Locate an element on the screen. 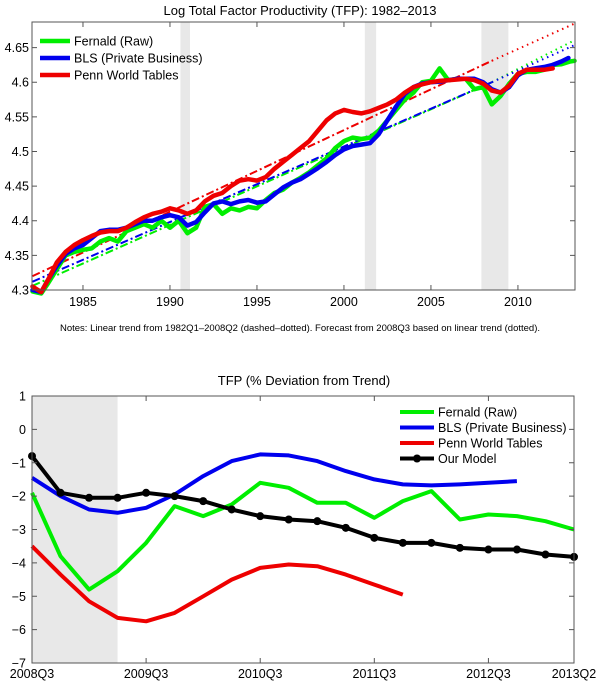 This screenshot has width=600, height=682. y-tick-label: −3 is located at coordinates (19, 530).